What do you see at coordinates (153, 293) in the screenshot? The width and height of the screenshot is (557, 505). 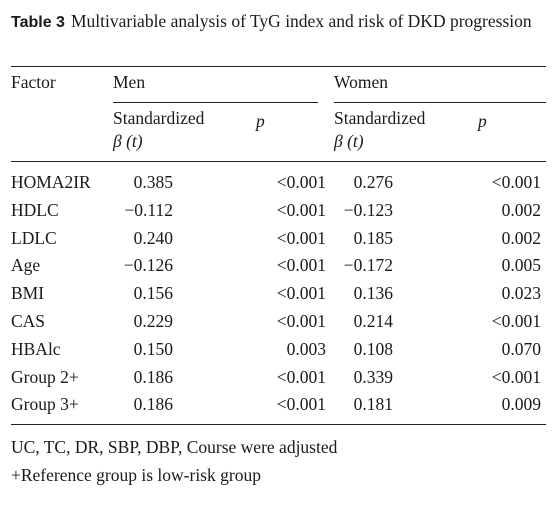 I see `beta-cell: 0.156` at bounding box center [153, 293].